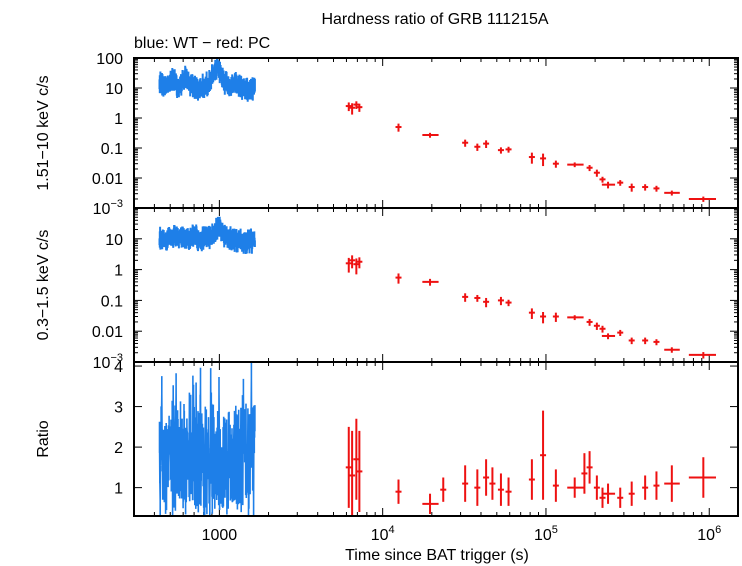 The image size is (742, 566). I want to click on y-tick-label: 4, so click(118, 367).